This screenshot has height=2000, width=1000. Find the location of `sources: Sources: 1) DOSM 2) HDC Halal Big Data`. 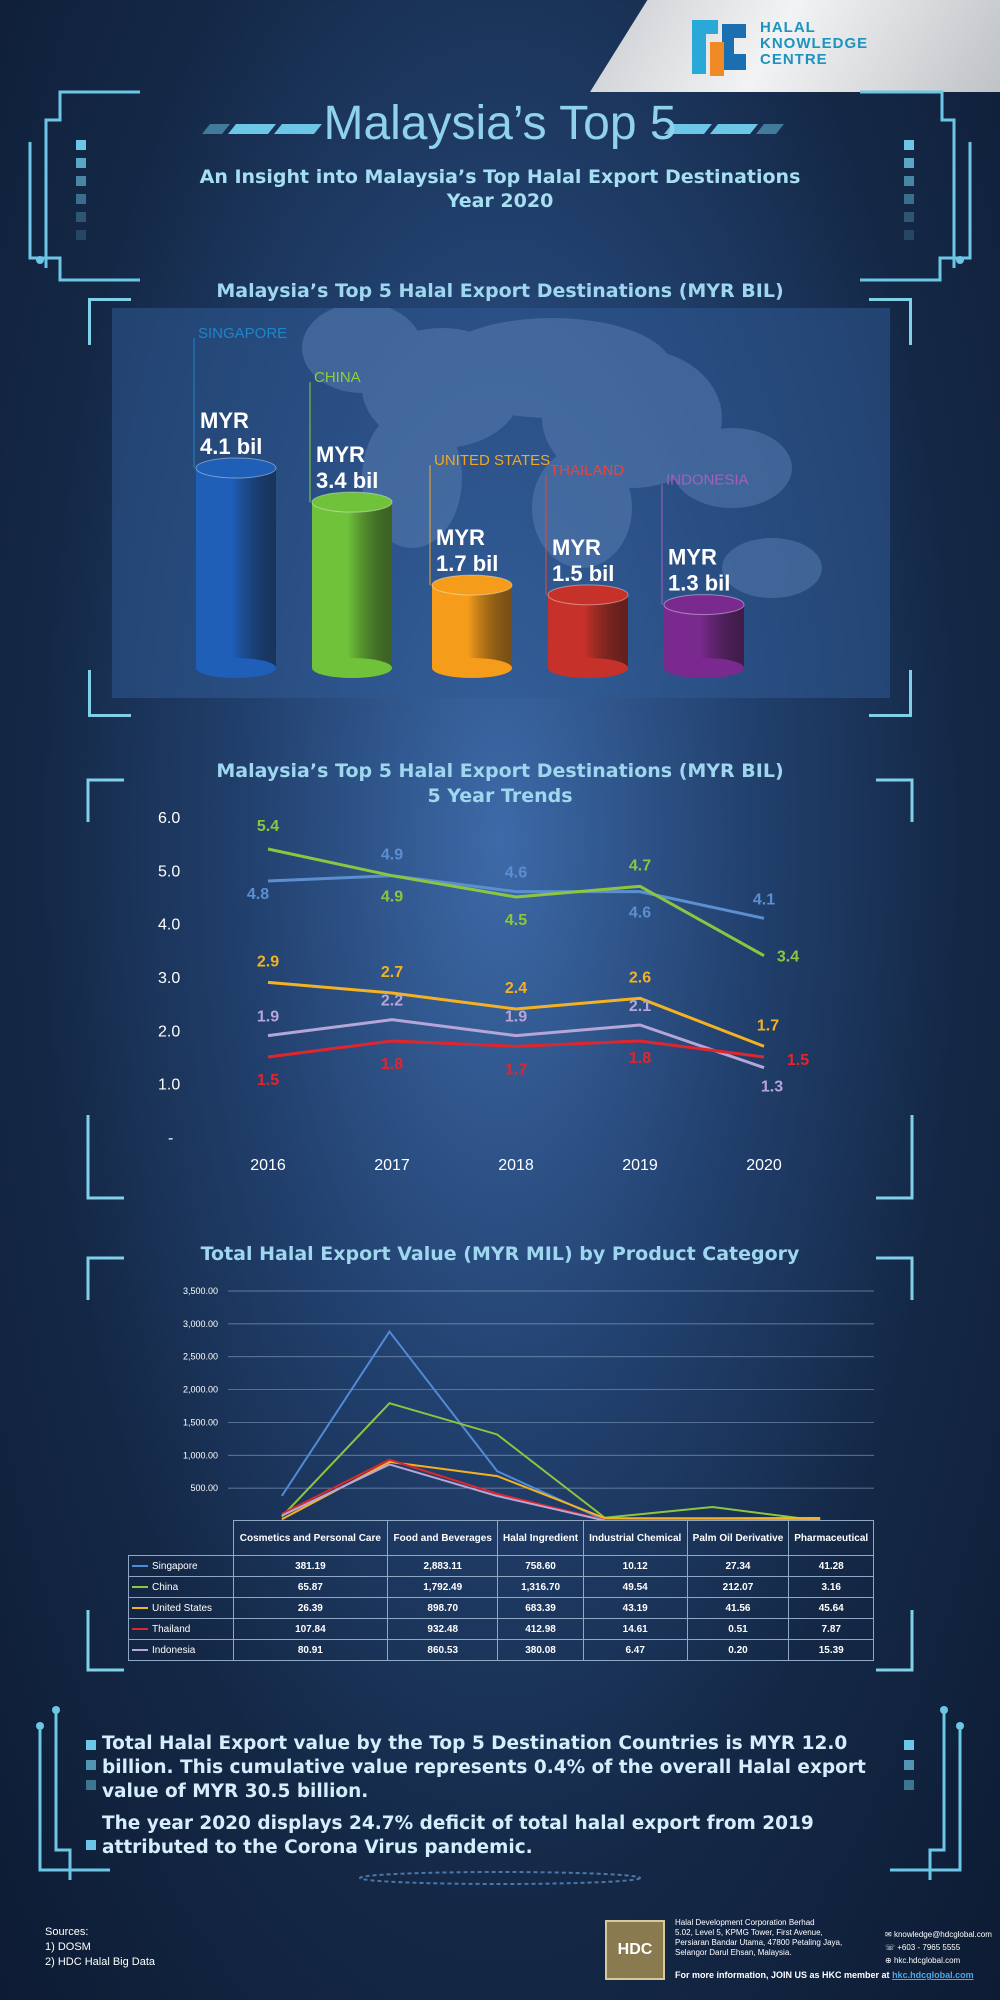

sources: Sources: 1) DOSM 2) HDC Halal Big Data is located at coordinates (100, 1947).